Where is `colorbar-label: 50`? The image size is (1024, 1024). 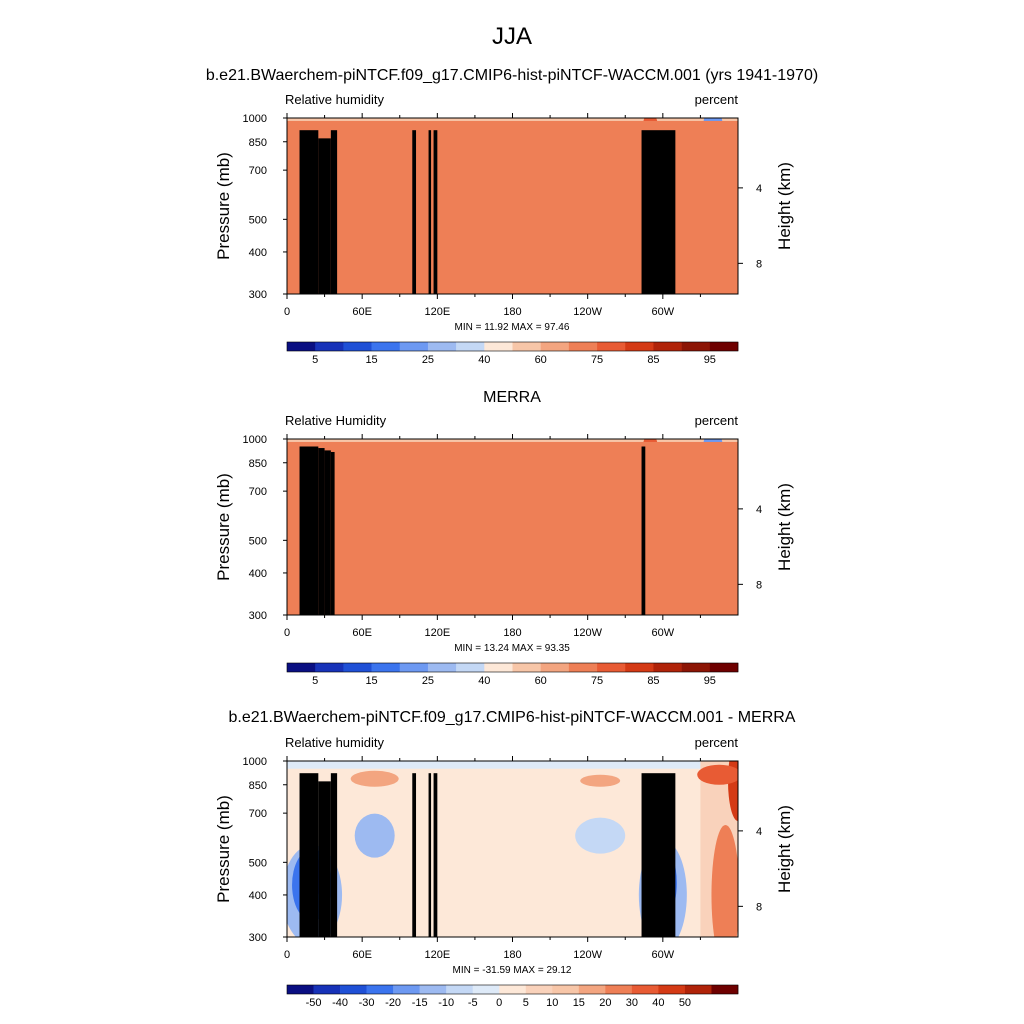
colorbar-label: 50 is located at coordinates (685, 1003).